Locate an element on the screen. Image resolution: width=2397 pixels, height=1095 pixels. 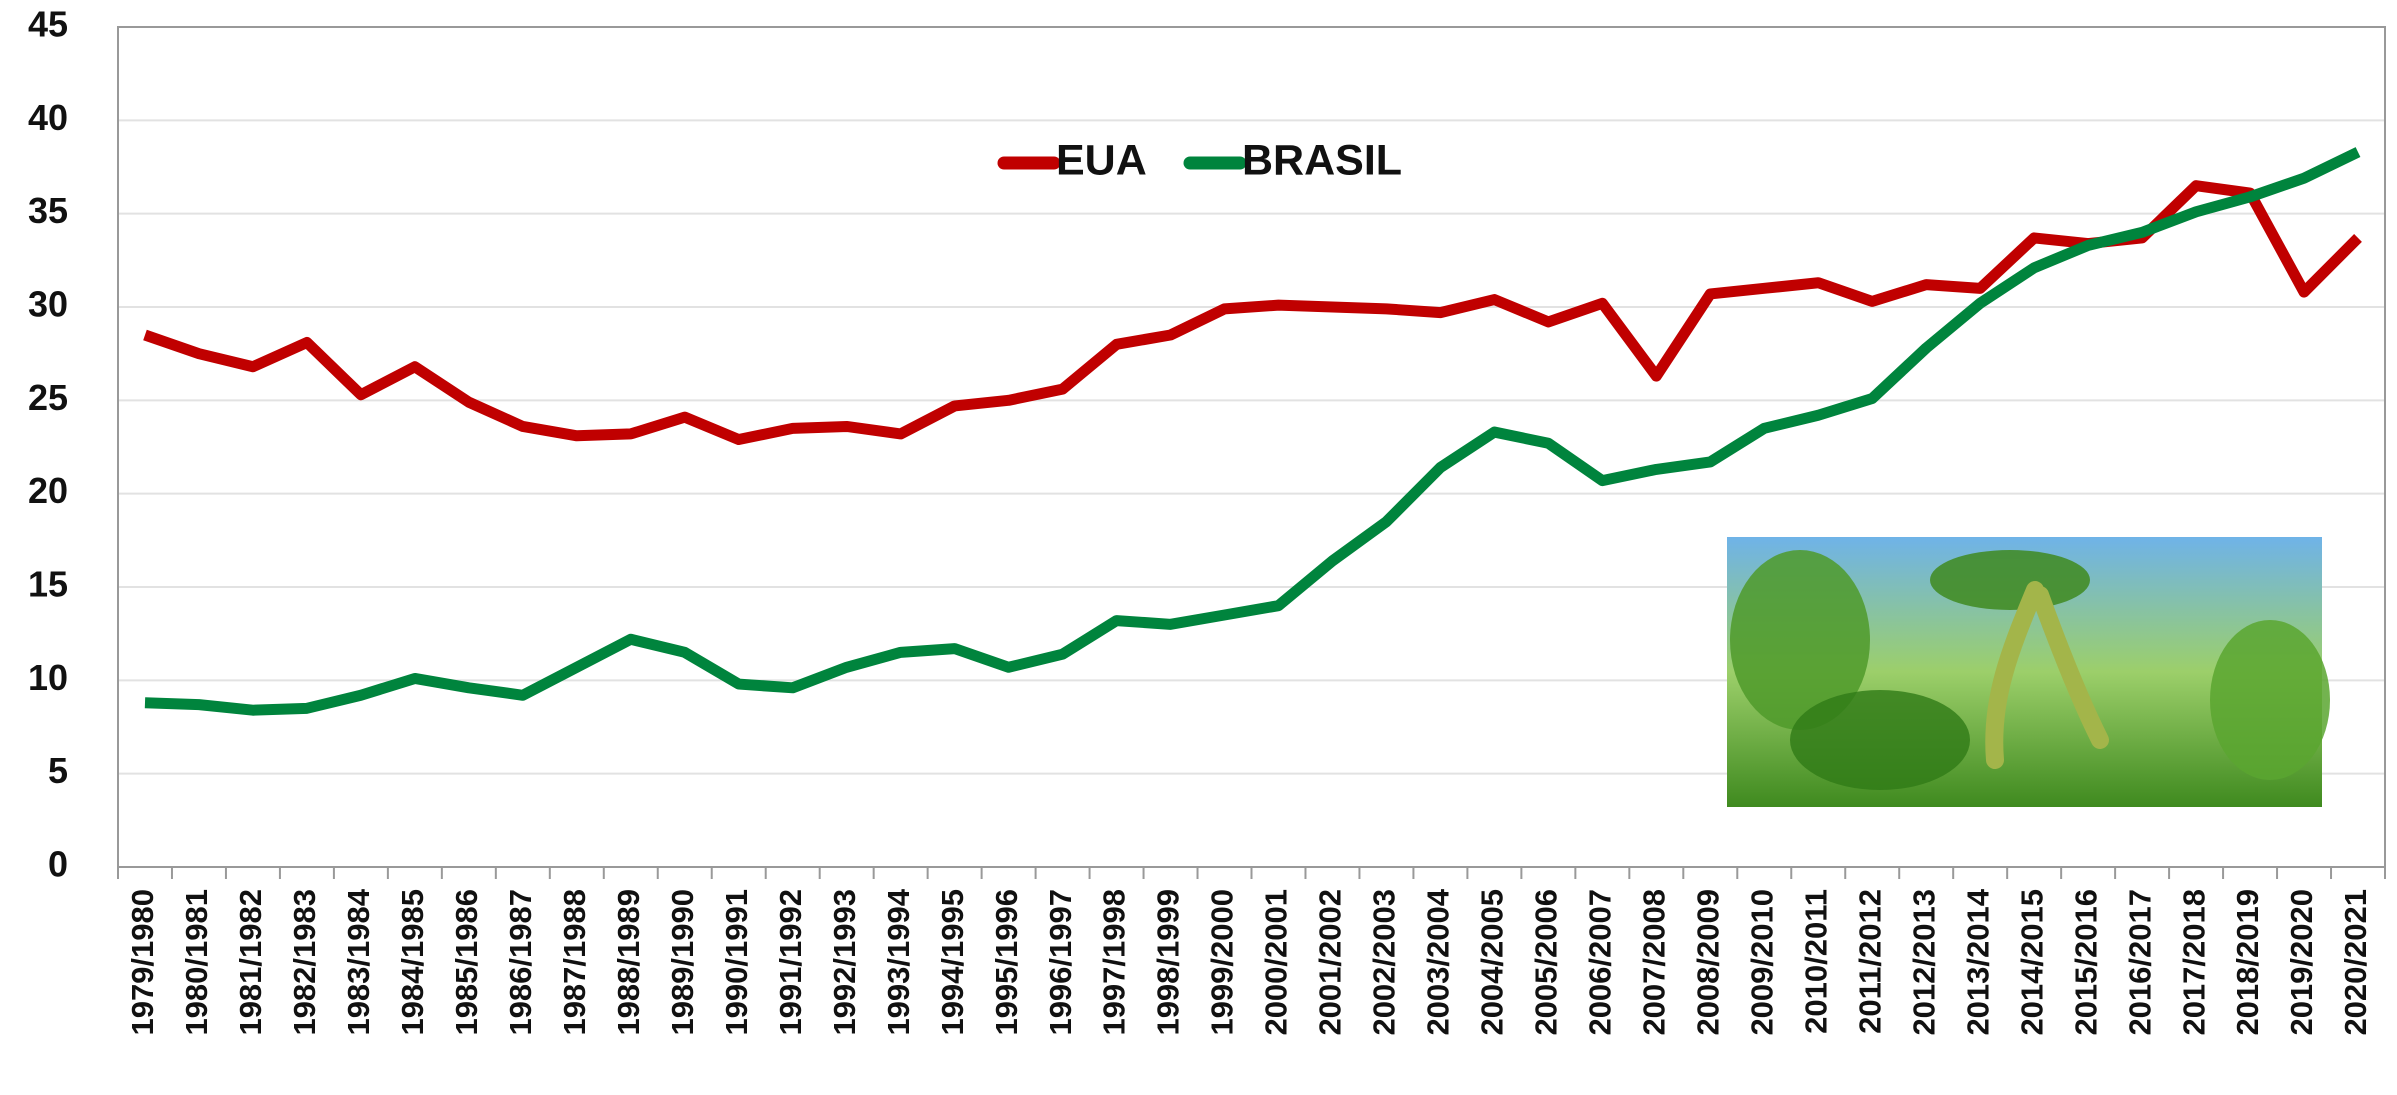
y-tick-label: 20 is located at coordinates (48, 490).